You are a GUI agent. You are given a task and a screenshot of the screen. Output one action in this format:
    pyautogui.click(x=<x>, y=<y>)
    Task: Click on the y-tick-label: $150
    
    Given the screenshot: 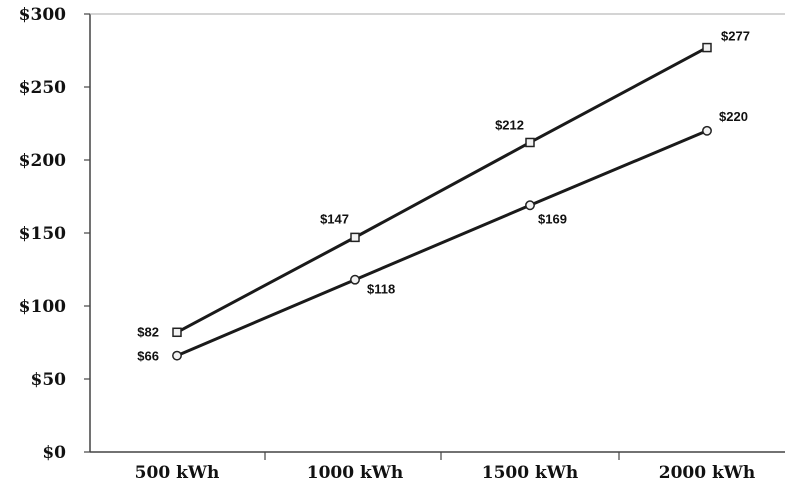 What is the action you would take?
    pyautogui.click(x=42, y=234)
    